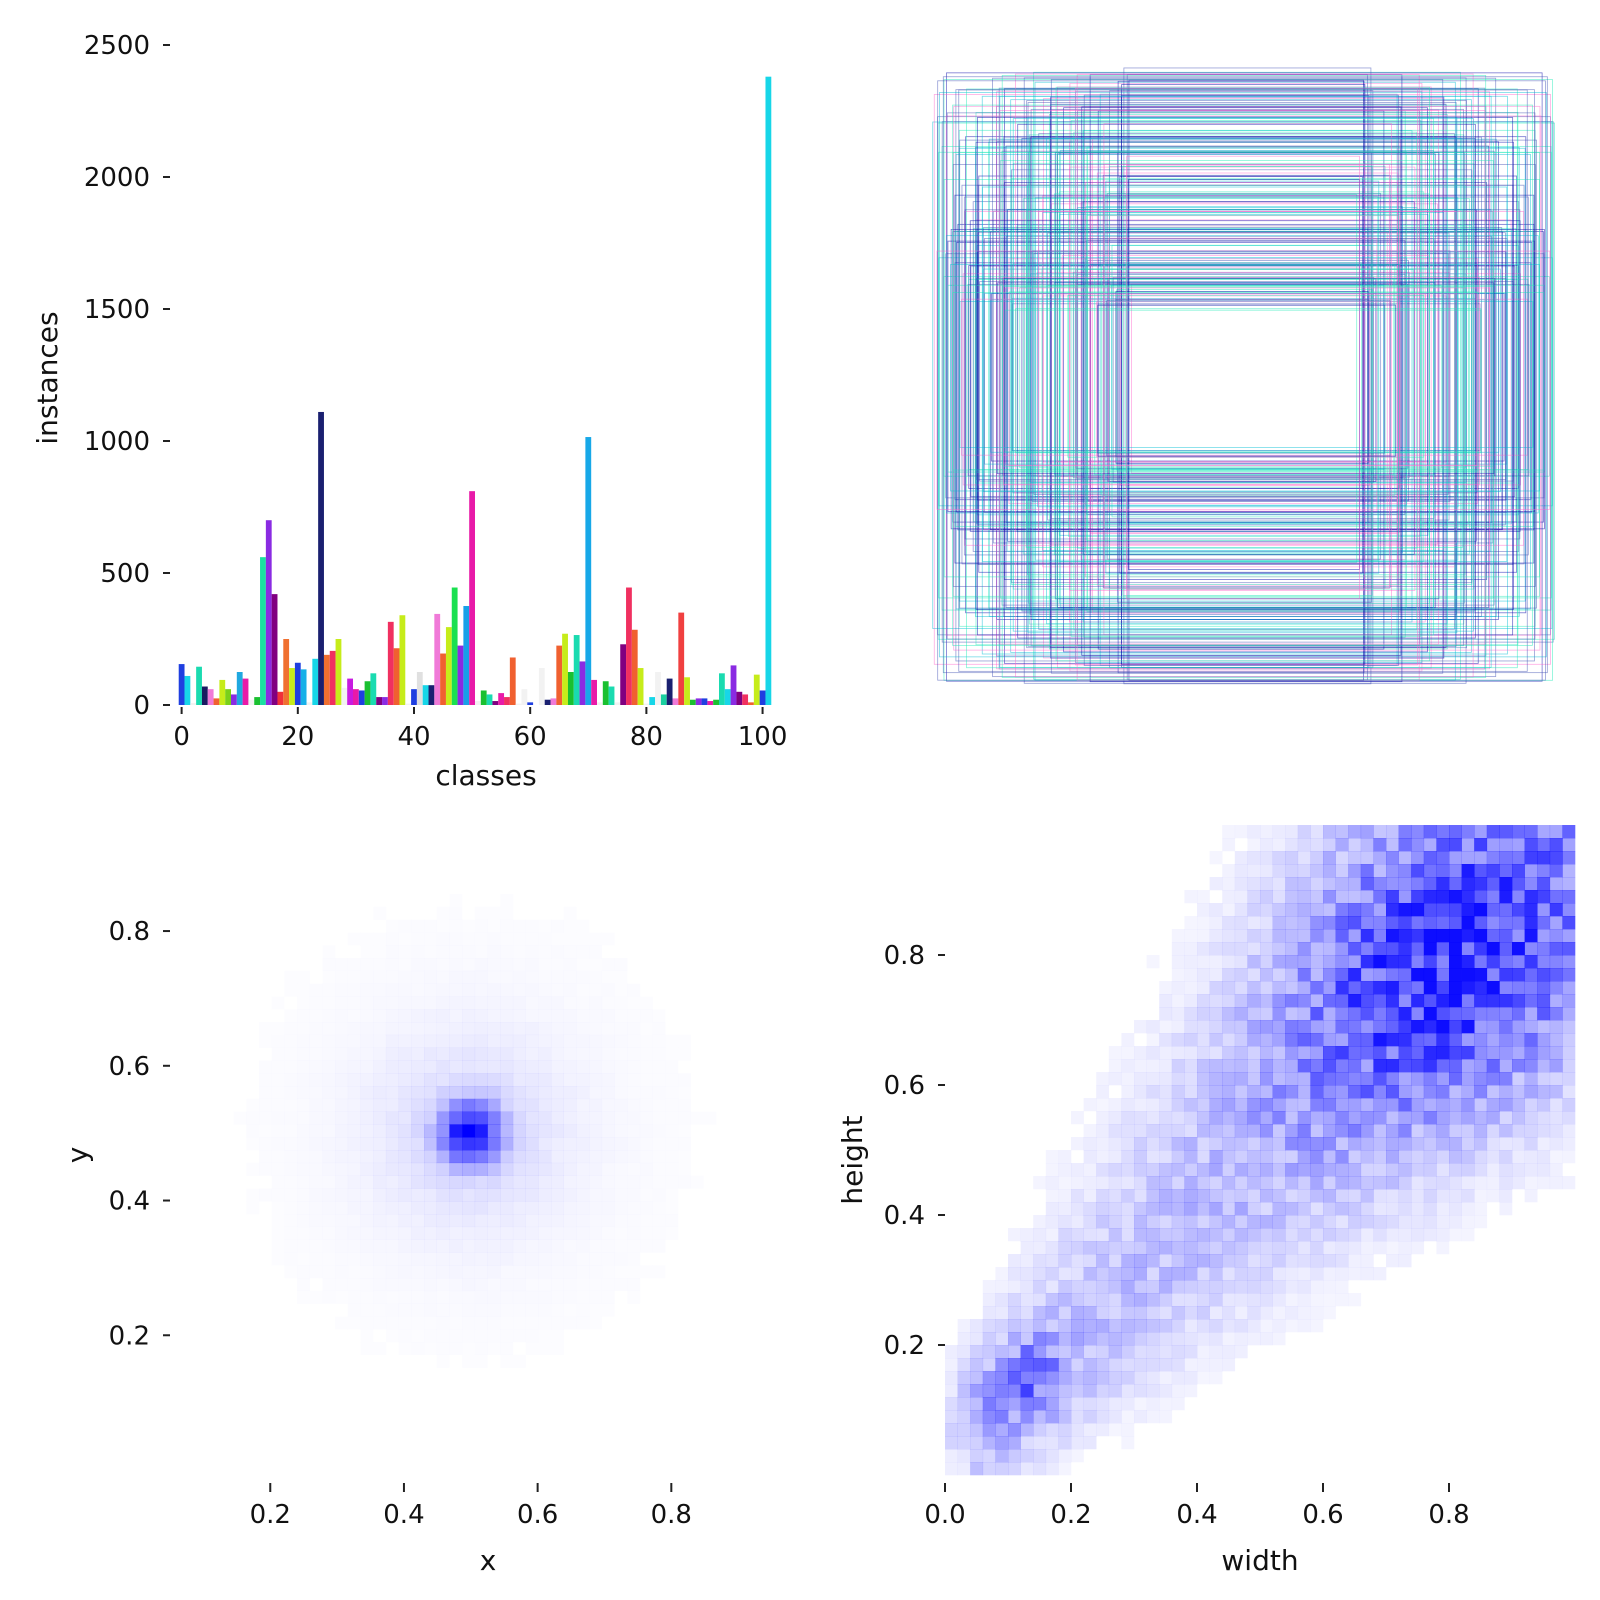 The width and height of the screenshot is (1600, 1600). I want to click on xy-heatmap-cells, so click(450, 1118).